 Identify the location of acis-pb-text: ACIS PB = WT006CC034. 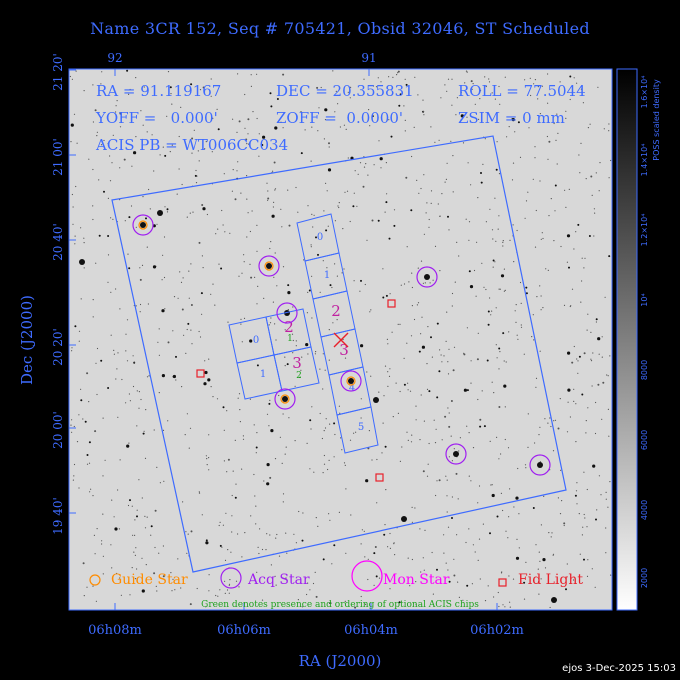
(191, 145).